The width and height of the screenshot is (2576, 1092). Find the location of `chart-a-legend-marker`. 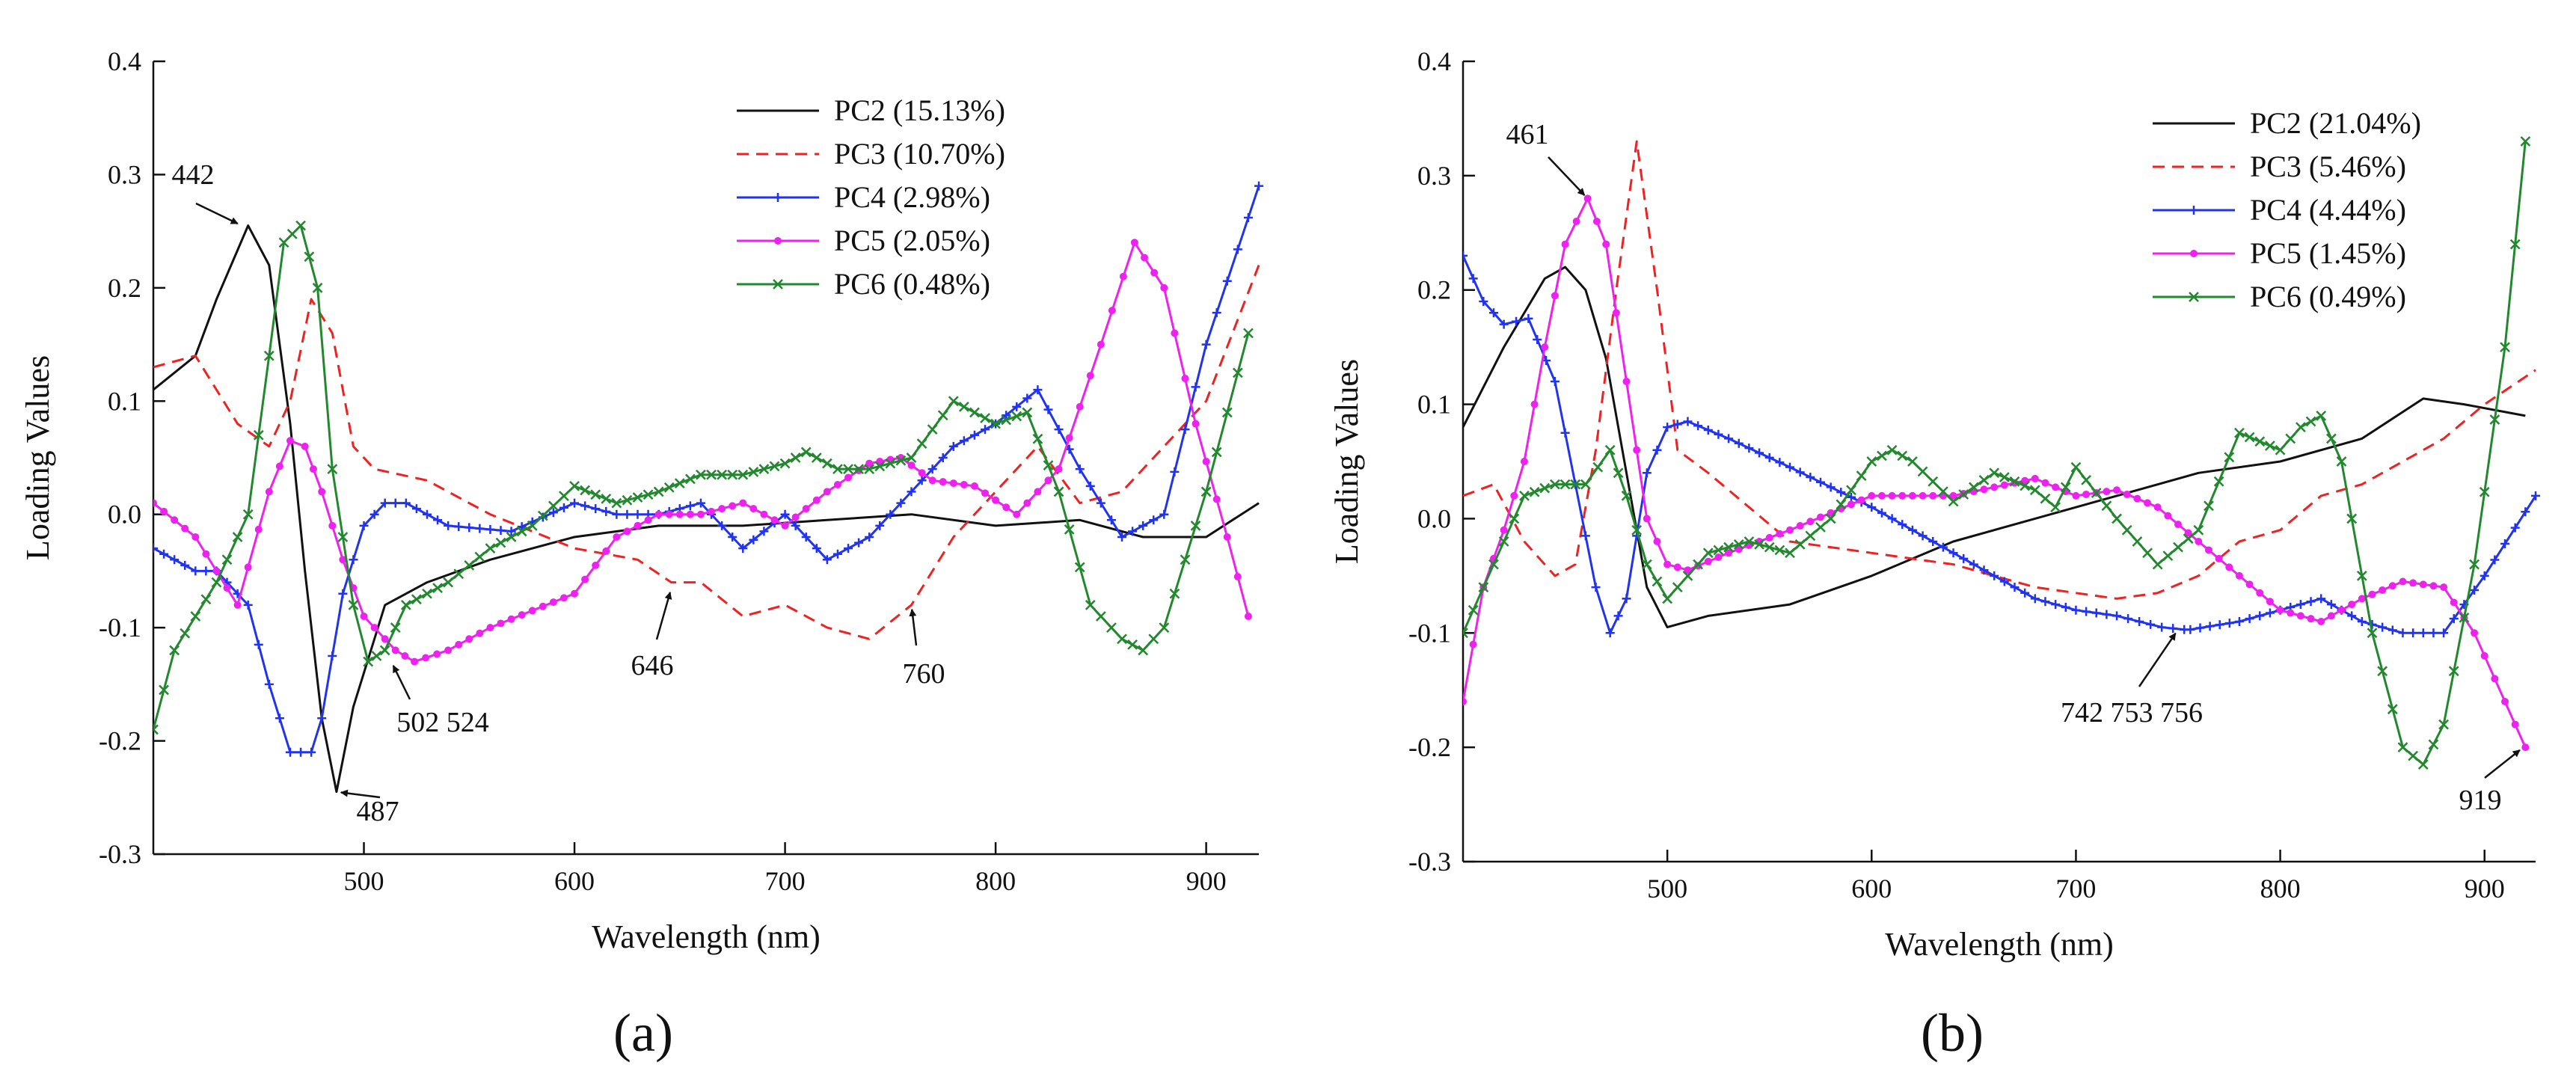

chart-a-legend-marker is located at coordinates (778, 284).